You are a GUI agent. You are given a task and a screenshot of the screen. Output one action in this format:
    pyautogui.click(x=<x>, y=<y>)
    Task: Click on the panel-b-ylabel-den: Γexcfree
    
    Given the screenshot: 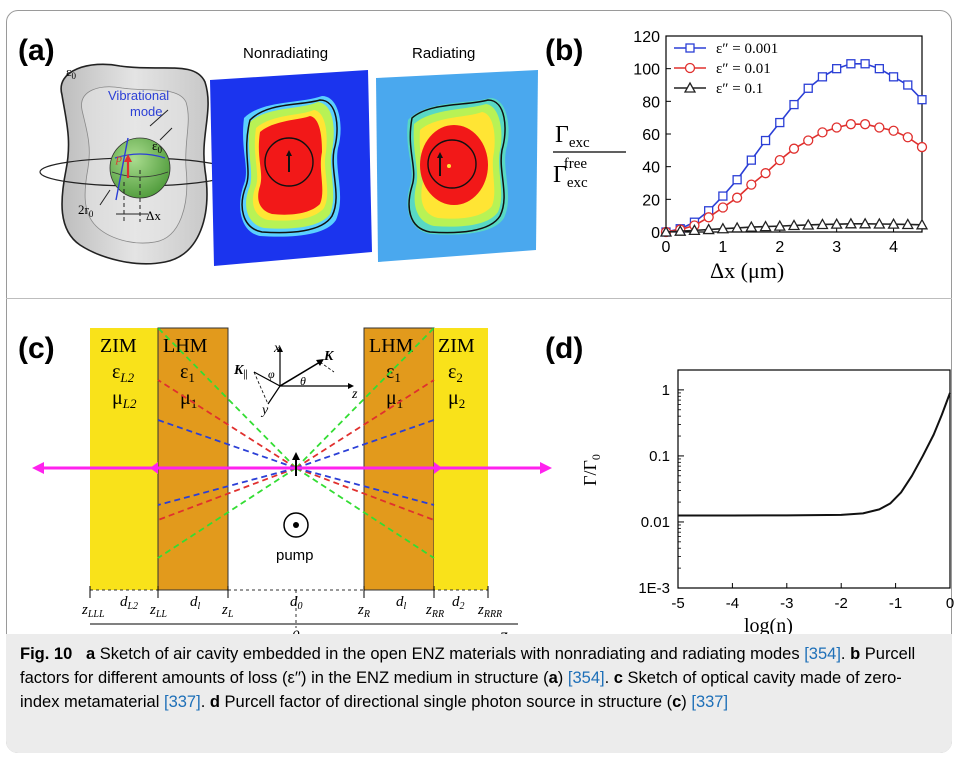 What is the action you would take?
    pyautogui.click(x=570, y=173)
    